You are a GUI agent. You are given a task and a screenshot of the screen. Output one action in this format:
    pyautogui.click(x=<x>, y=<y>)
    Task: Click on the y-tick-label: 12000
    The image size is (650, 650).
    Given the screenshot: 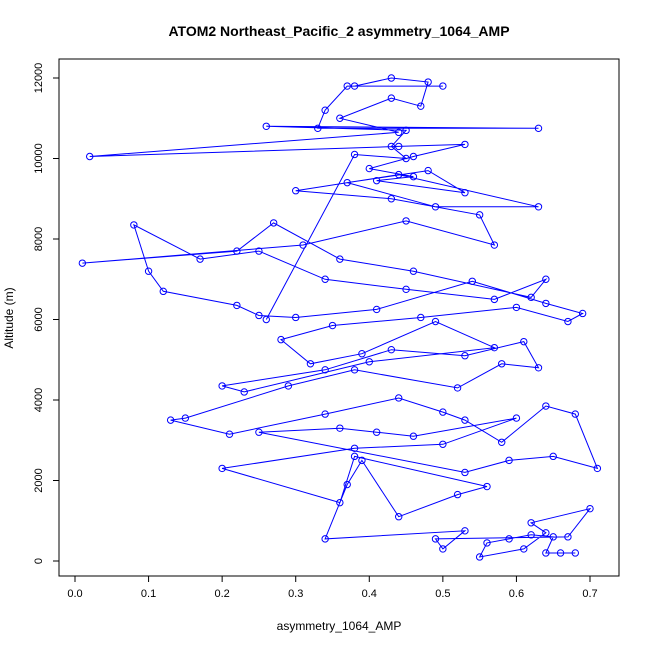 What is the action you would take?
    pyautogui.click(x=39, y=78)
    